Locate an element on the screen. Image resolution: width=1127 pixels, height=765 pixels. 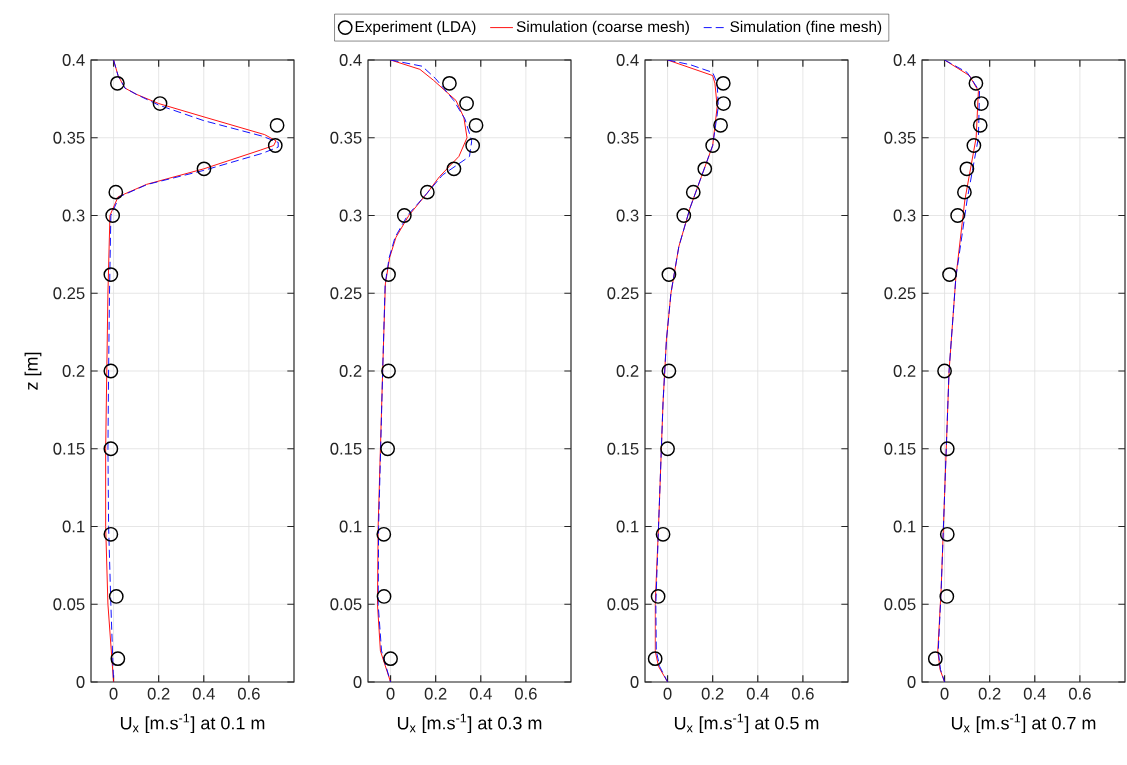
legend-label: Simulation (fine mesh) is located at coordinates (806, 28).